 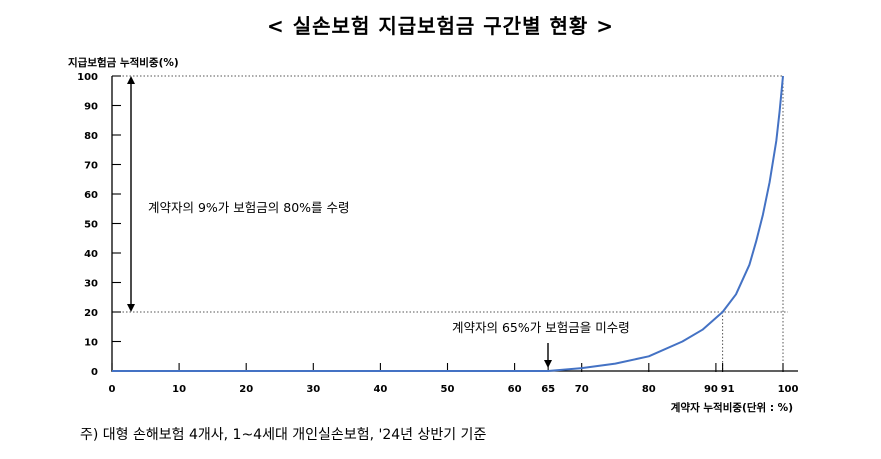 What do you see at coordinates (91, 254) in the screenshot?
I see `y-tick-label-40: 40` at bounding box center [91, 254].